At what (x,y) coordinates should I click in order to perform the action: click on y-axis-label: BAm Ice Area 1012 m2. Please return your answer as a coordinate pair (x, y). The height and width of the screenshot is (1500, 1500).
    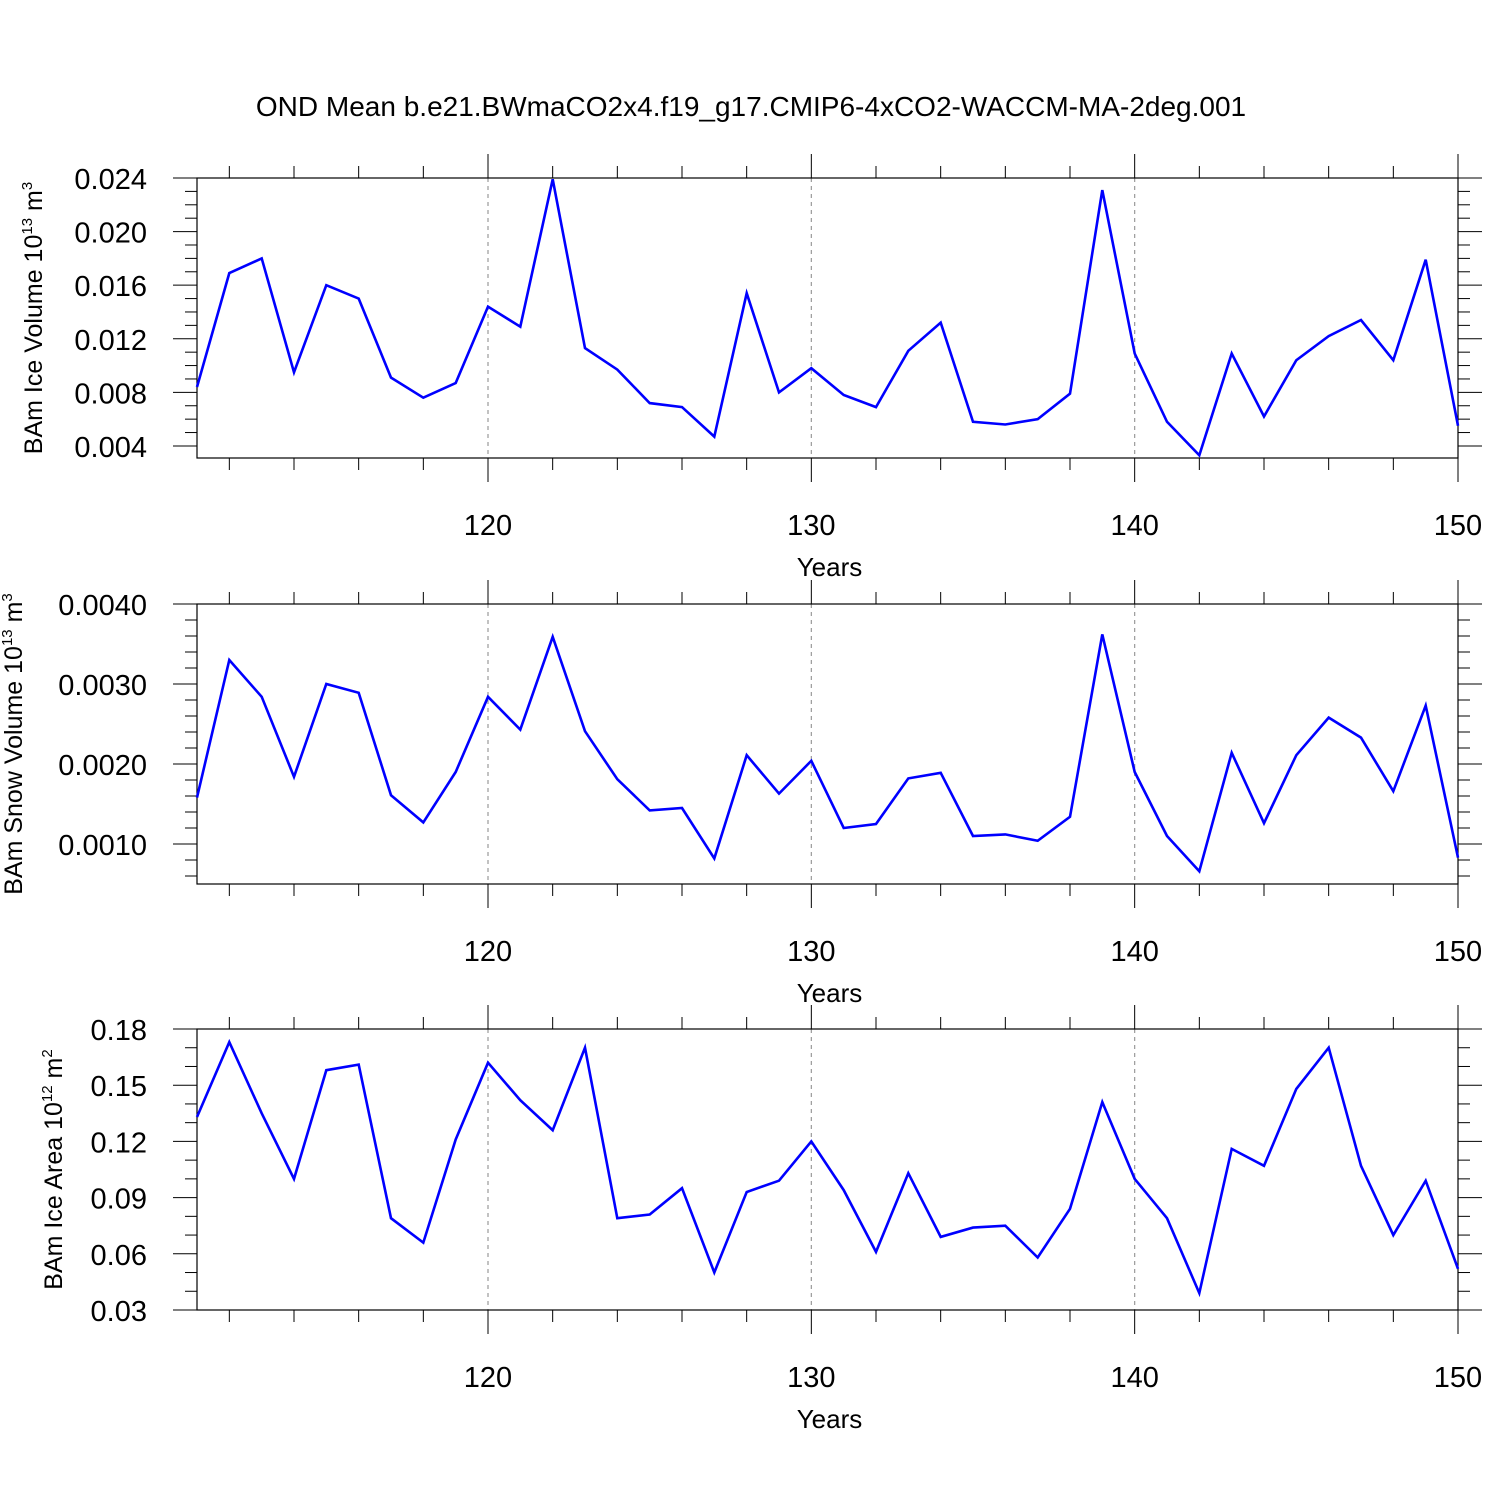
    Looking at the image, I should click on (53, 1169).